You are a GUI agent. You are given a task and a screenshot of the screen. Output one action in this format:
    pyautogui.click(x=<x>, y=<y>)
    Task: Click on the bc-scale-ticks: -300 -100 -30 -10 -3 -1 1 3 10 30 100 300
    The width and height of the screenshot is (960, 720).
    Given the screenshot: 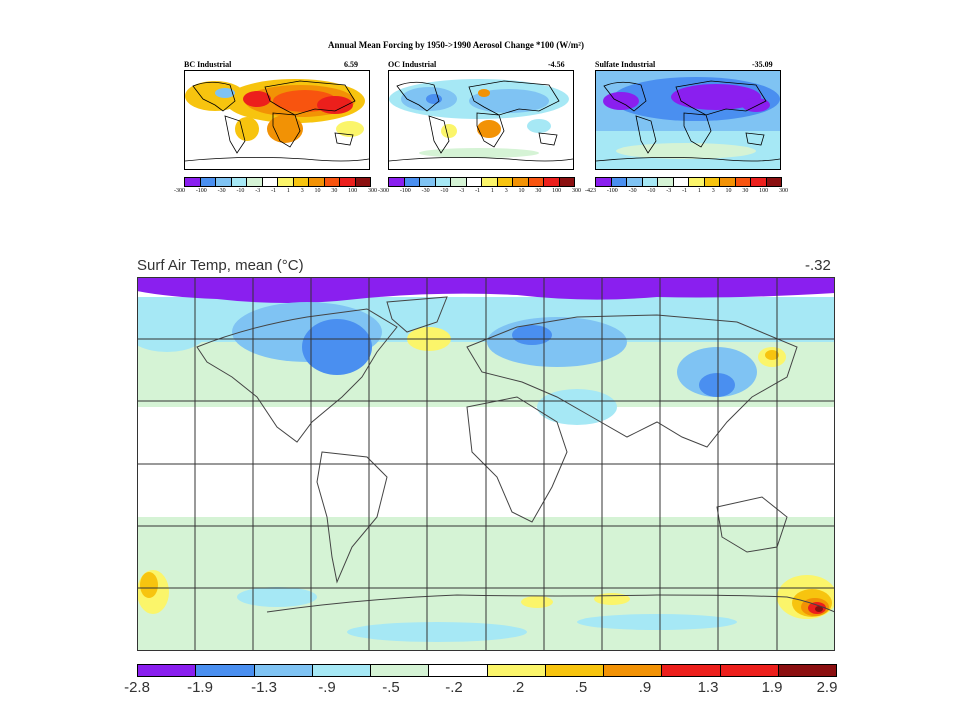 What is the action you would take?
    pyautogui.click(x=275, y=191)
    